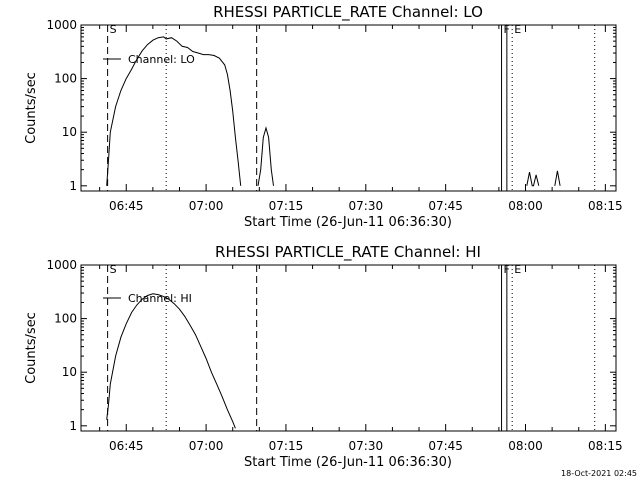  I want to click on chart-title: RHESSI PARTICLE_RATE Channel: LO, so click(348, 12).